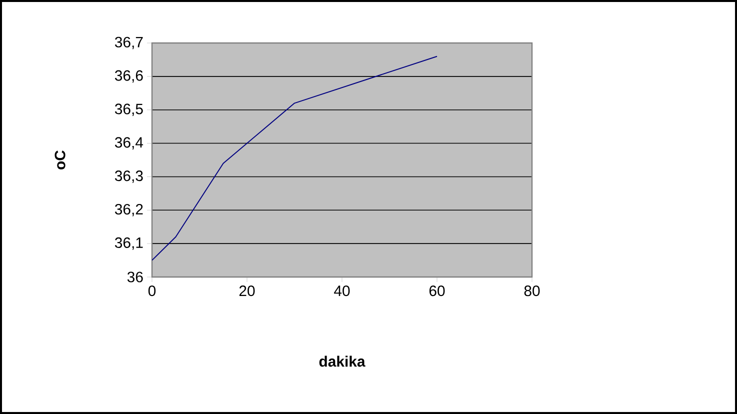 This screenshot has height=414, width=737. I want to click on y-axis-title: oC, so click(60, 160).